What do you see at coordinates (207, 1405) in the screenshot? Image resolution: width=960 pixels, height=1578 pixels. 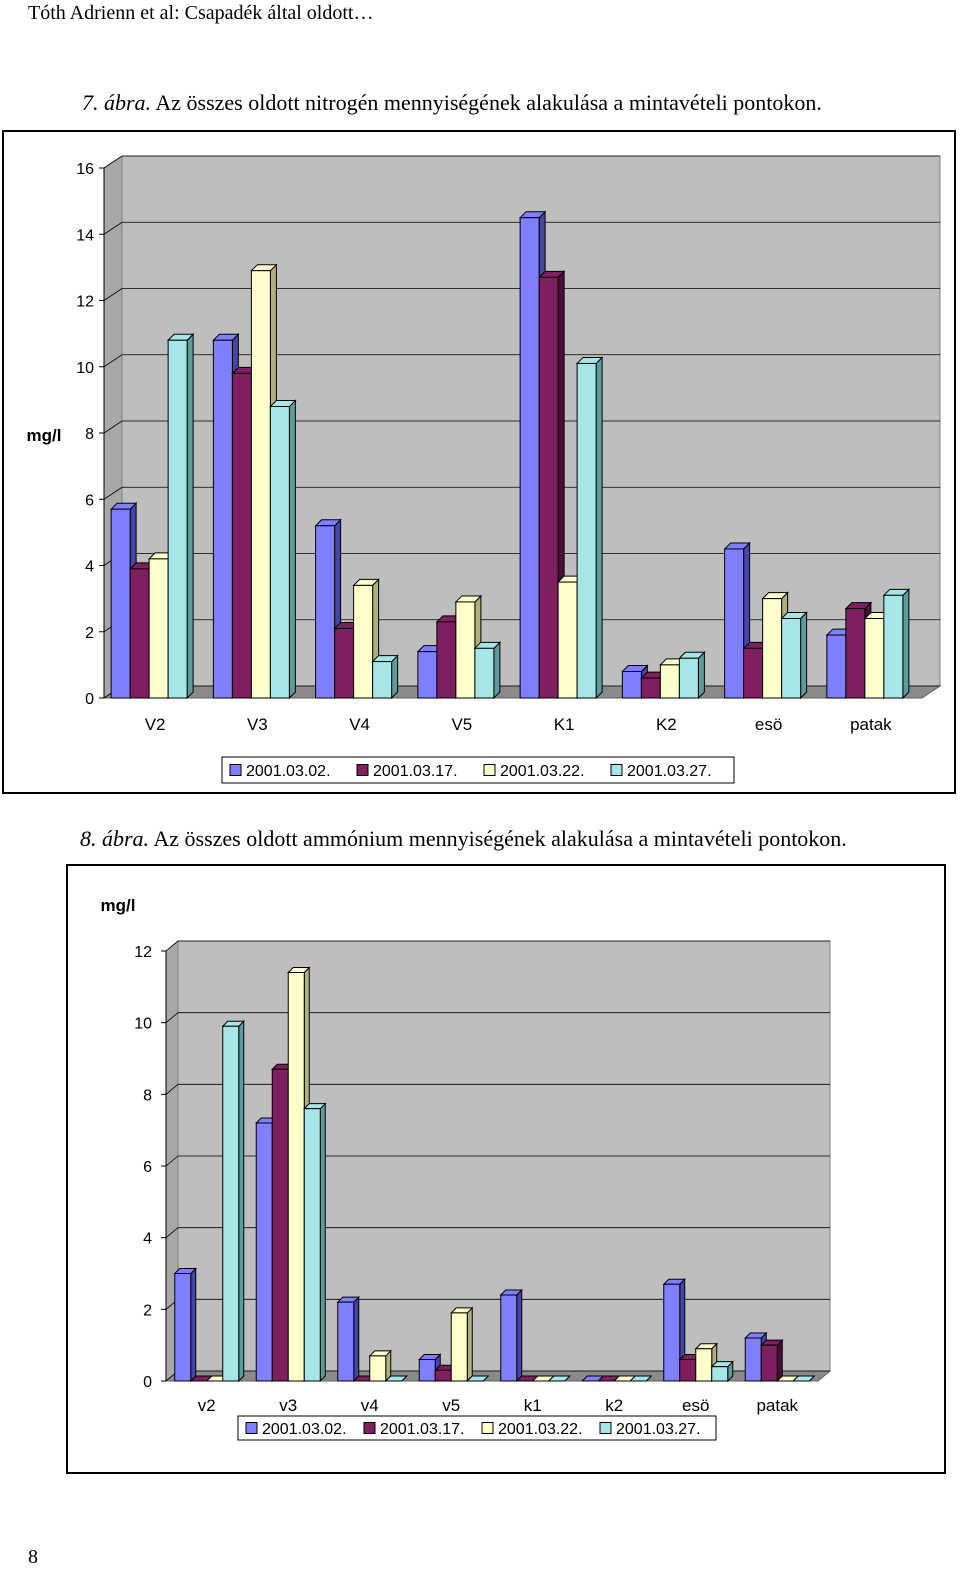 I see `category-label: v2` at bounding box center [207, 1405].